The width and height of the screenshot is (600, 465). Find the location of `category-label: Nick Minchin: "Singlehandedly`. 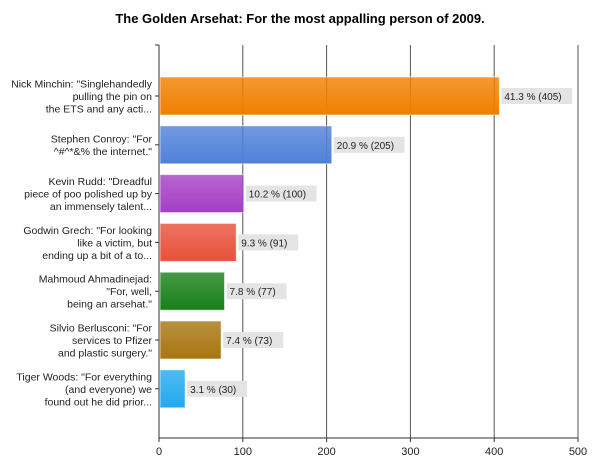

category-label: Nick Minchin: "Singlehandedly is located at coordinates (82, 85).